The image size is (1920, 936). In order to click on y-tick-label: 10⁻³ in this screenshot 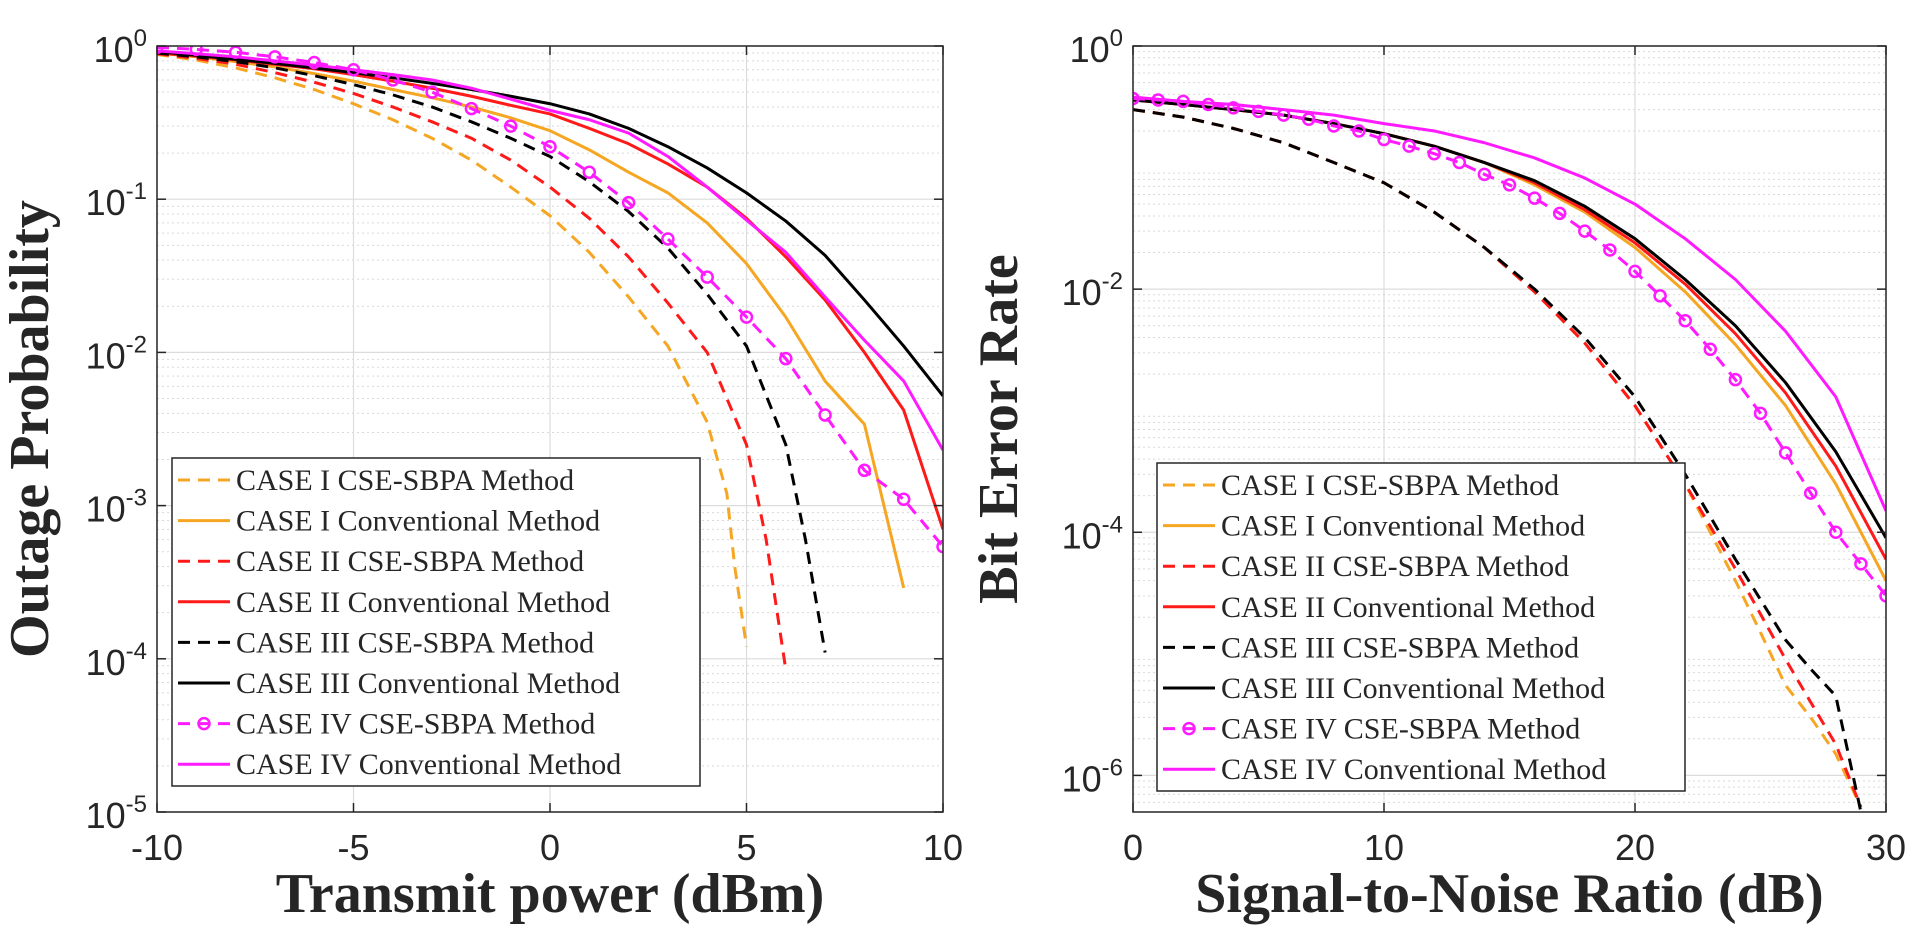, I will do `click(116, 507)`.